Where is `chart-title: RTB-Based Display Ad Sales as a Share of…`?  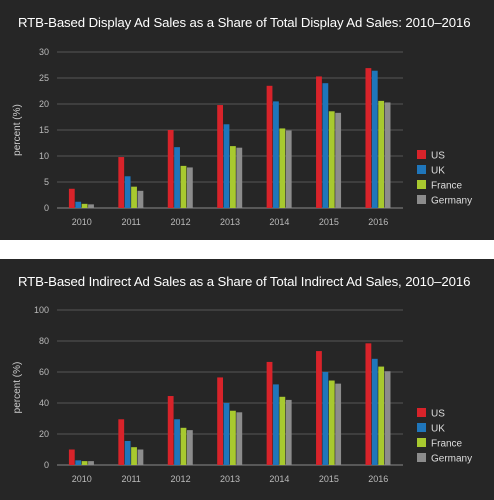 chart-title: RTB-Based Display Ad Sales as a Share of… is located at coordinates (244, 22).